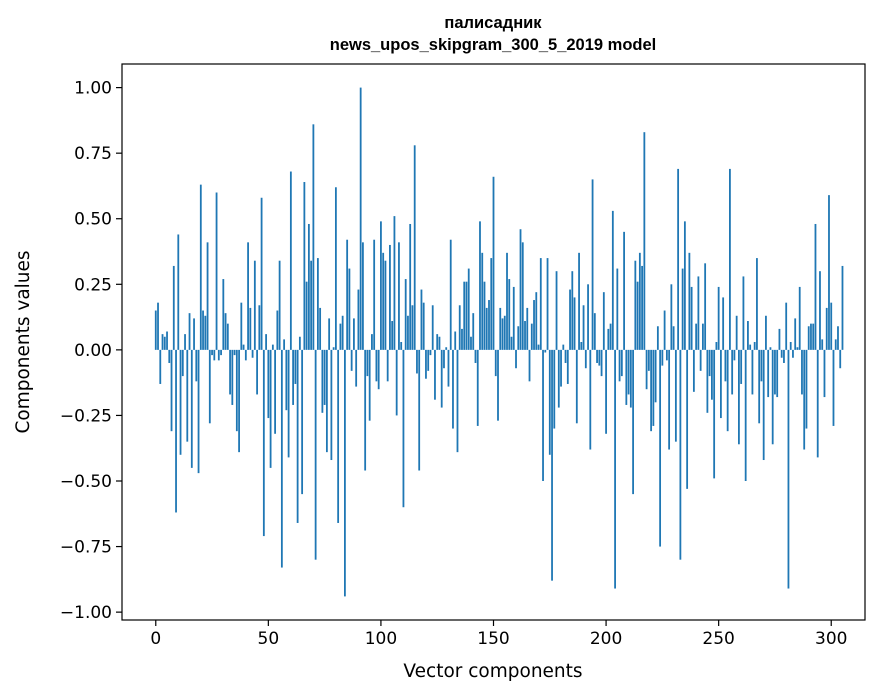 The height and width of the screenshot is (696, 880). Describe the element at coordinates (93, 220) in the screenshot. I see `y-tick-label-2: 0.50` at that location.